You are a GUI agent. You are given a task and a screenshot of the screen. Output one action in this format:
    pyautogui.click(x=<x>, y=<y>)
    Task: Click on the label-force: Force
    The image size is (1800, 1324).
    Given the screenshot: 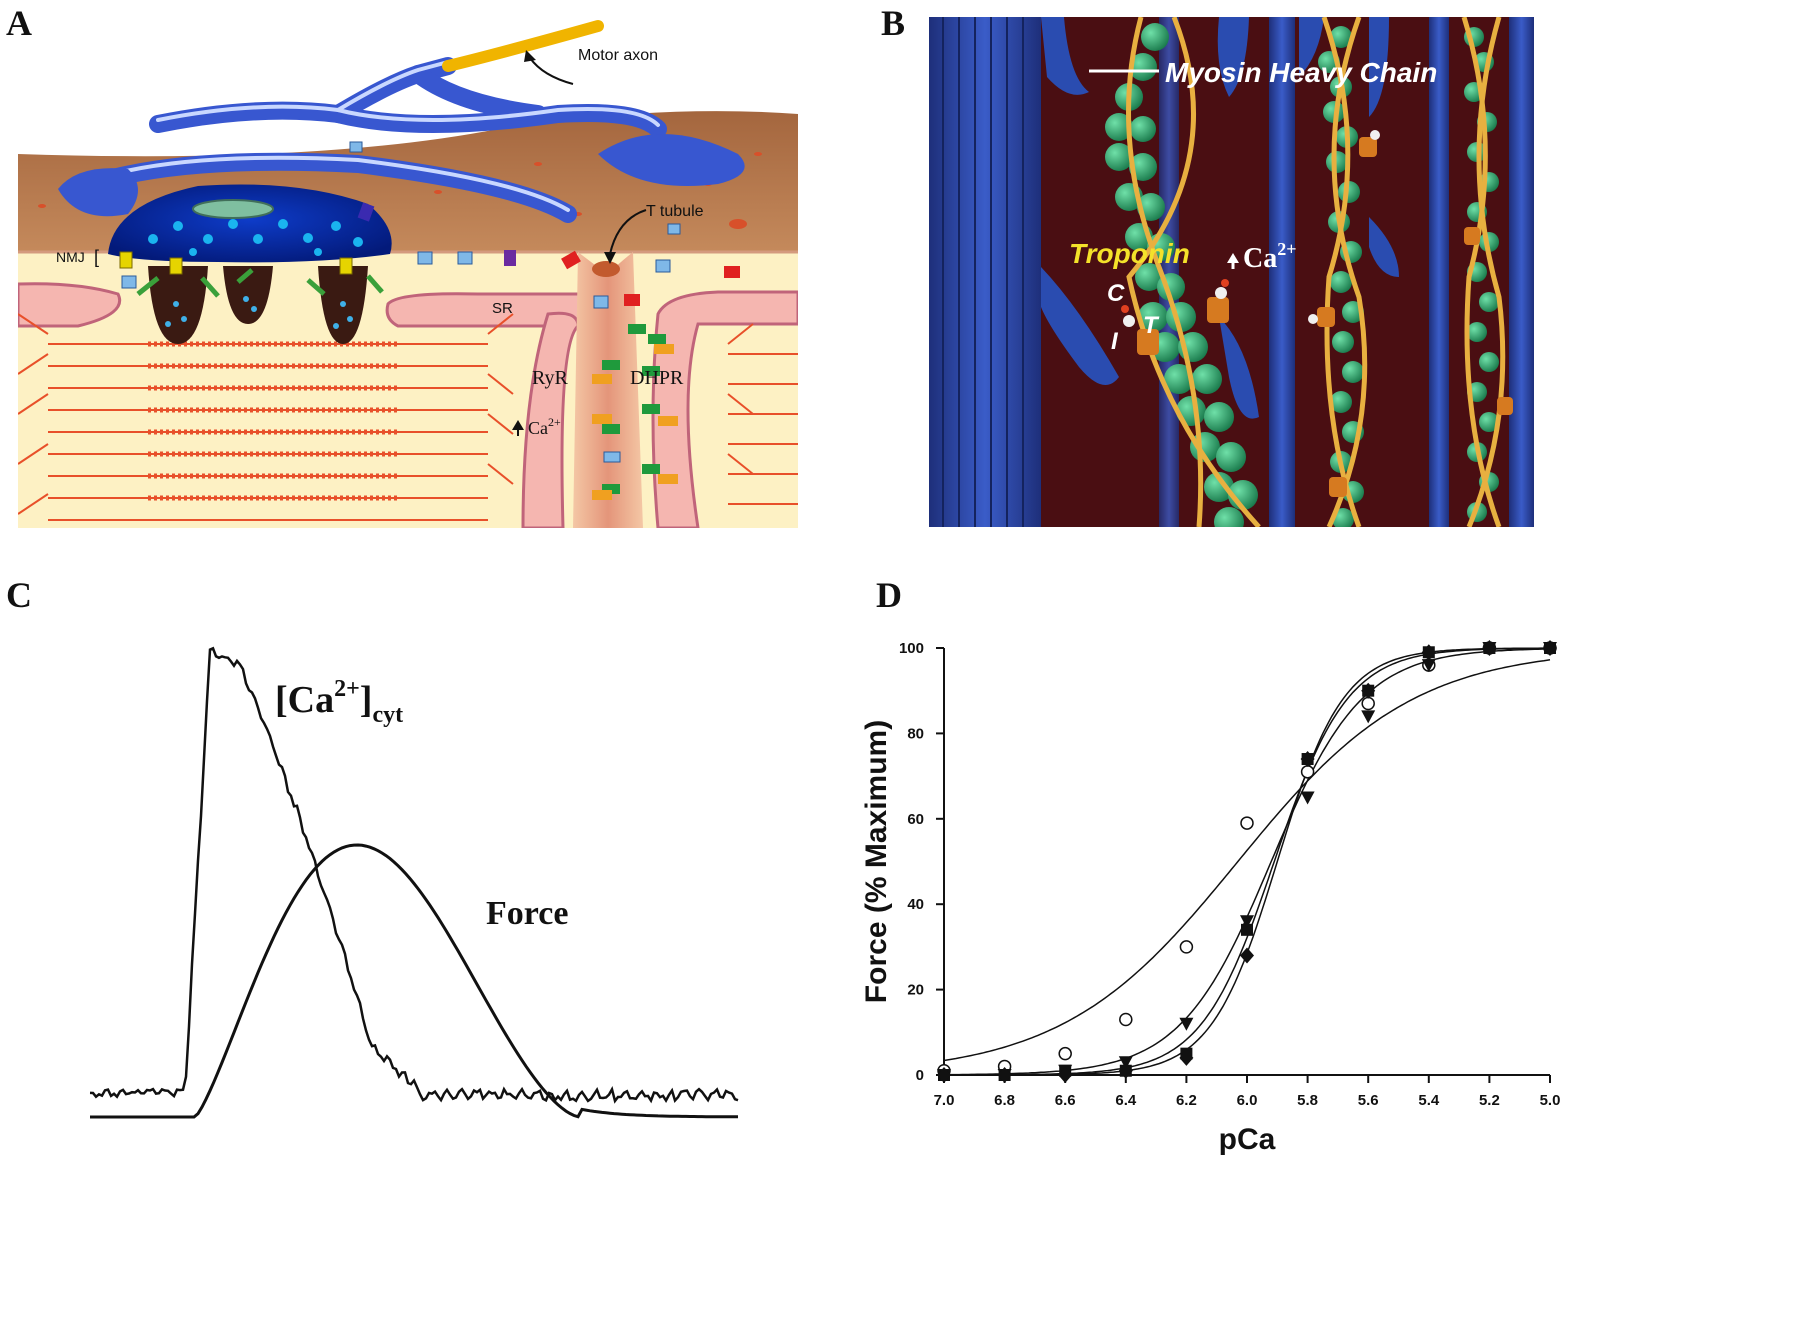 What is the action you would take?
    pyautogui.click(x=527, y=913)
    